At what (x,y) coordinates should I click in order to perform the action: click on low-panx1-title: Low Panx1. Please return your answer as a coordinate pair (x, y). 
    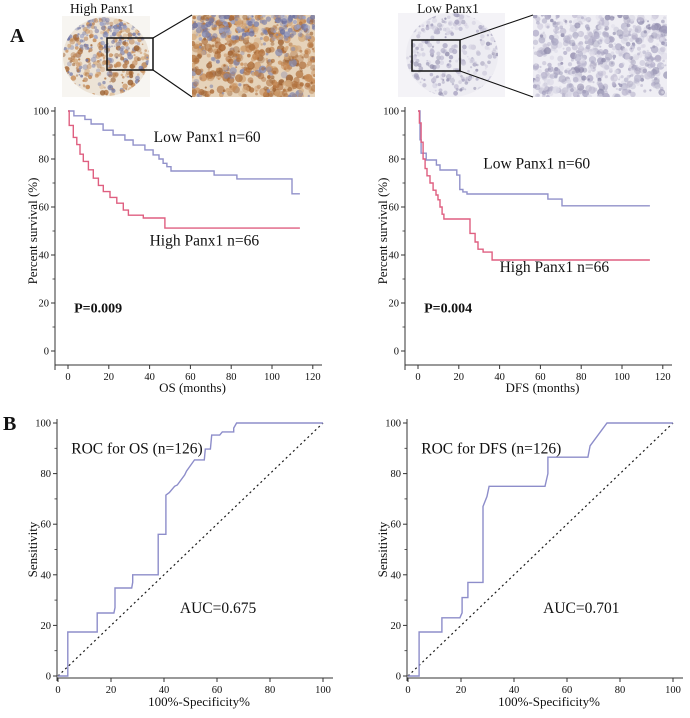
    Looking at the image, I should click on (448, 8).